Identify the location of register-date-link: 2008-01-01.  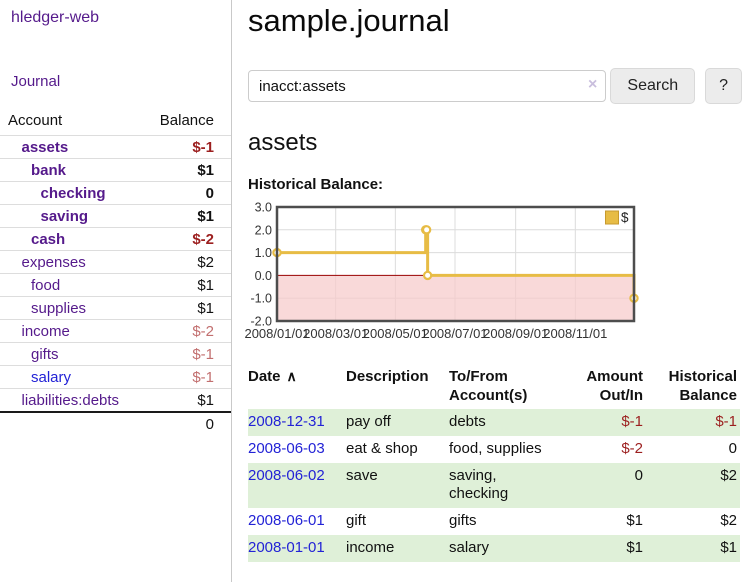
(286, 547).